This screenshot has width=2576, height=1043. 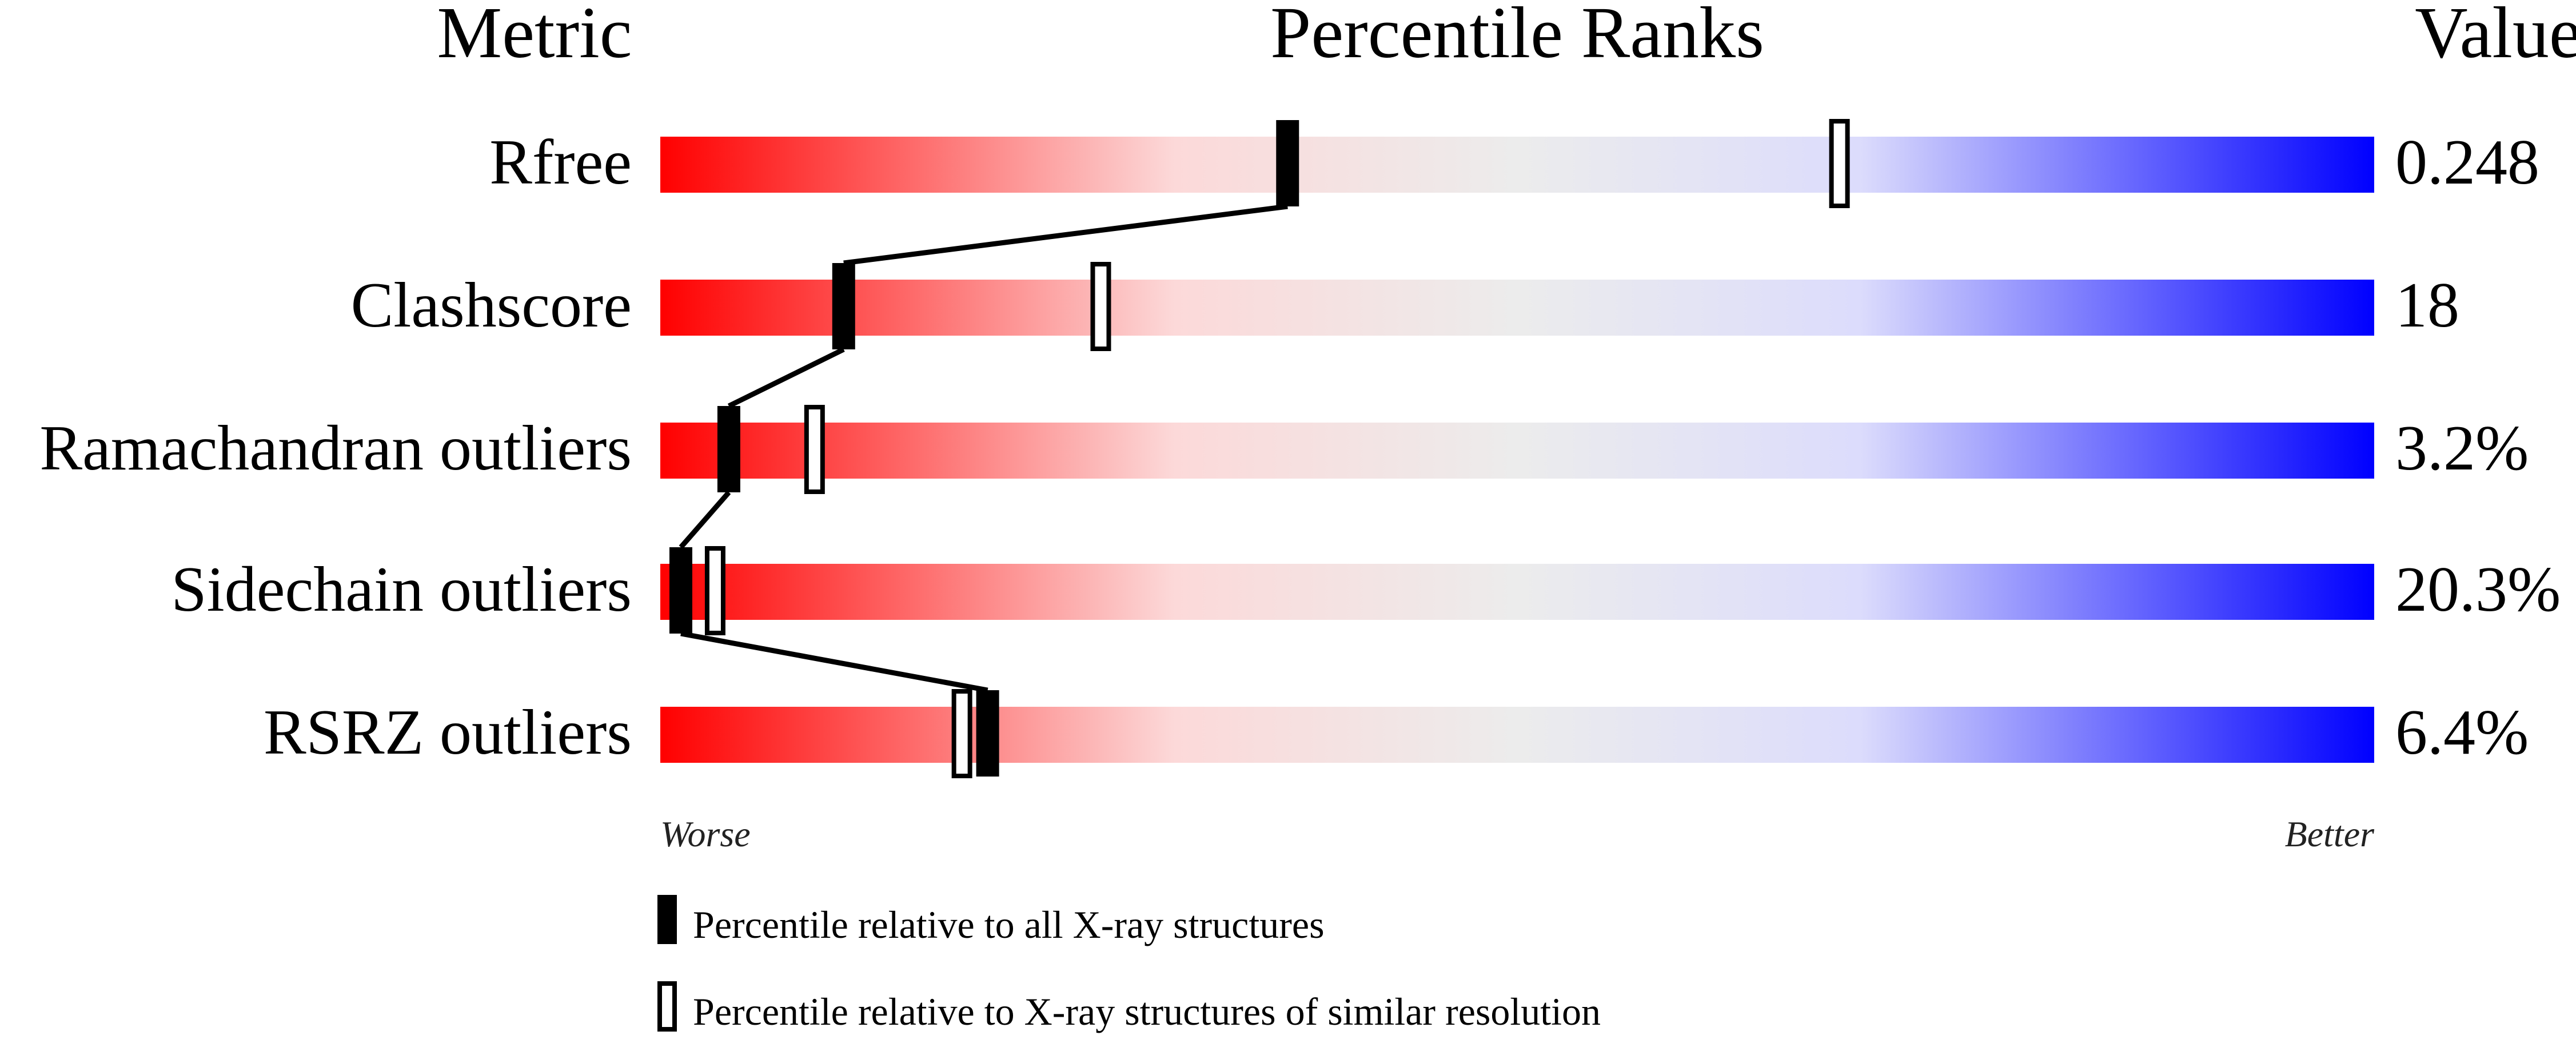 I want to click on header-percentile-ranks: Percentile Ranks, so click(x=1517, y=36).